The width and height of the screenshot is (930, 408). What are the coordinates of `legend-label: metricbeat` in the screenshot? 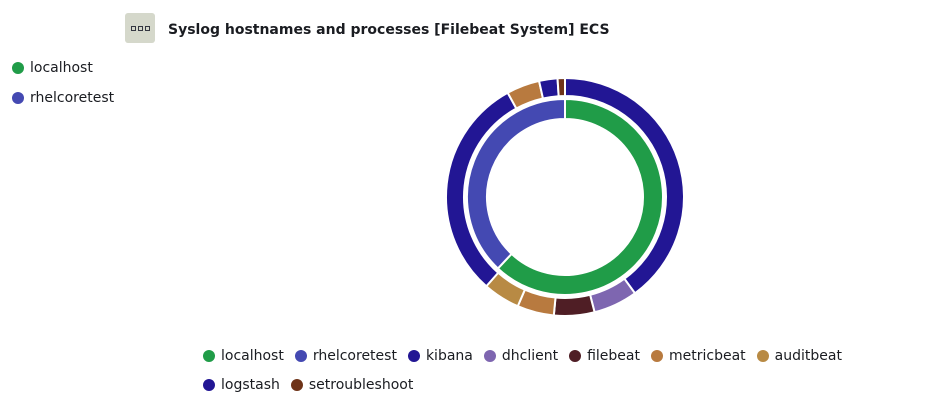 It's located at (707, 356).